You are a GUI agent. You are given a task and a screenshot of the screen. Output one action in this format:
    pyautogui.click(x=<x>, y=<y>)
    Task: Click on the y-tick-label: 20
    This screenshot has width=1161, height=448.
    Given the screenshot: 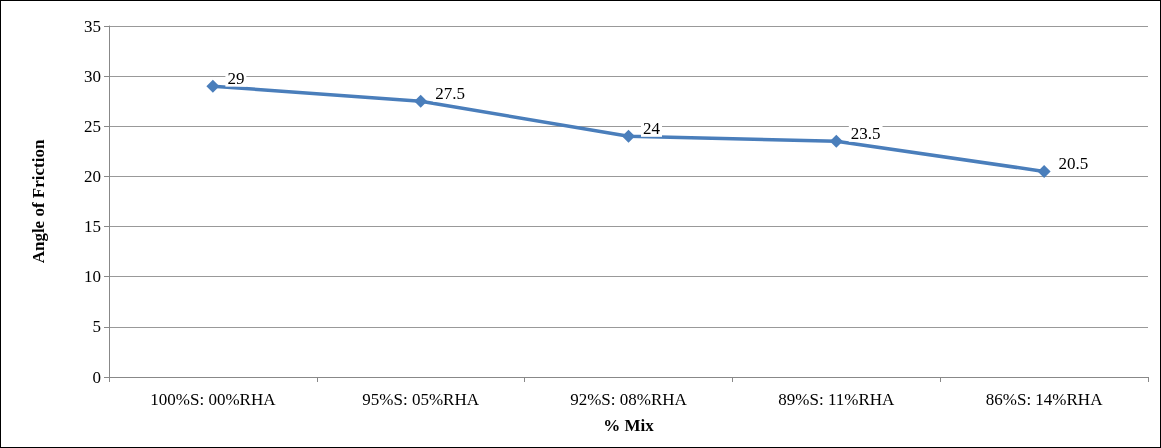 What is the action you would take?
    pyautogui.click(x=92, y=176)
    